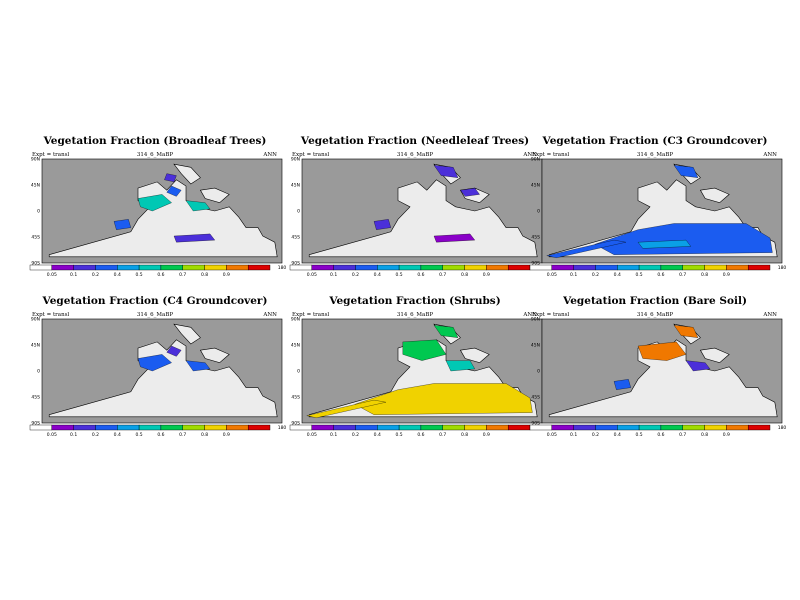  I want to click on panel-title: Vegetation Fraction (Needleleaf Trees), so click(415, 141).